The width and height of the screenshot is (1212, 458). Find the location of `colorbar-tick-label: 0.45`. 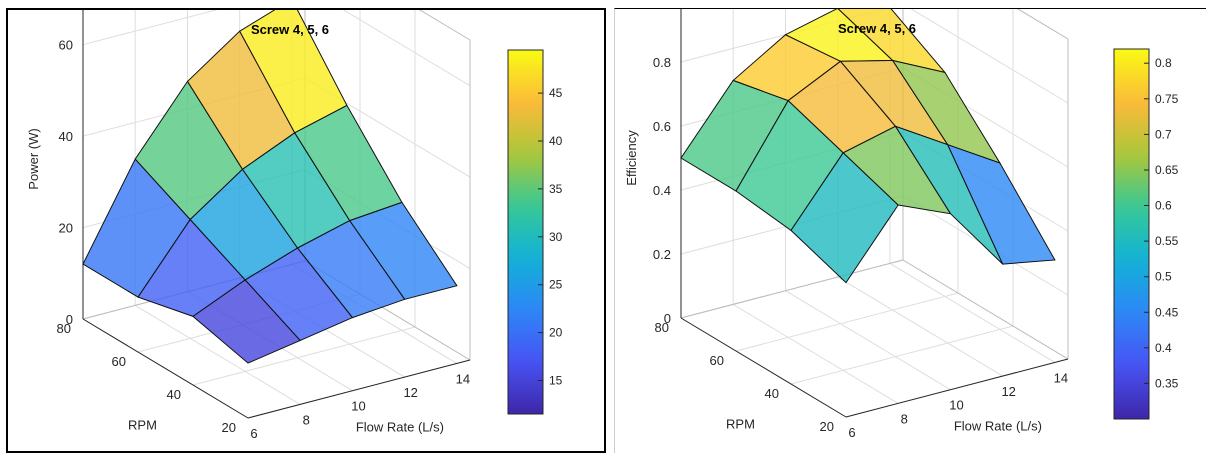

colorbar-tick-label: 0.45 is located at coordinates (1167, 312).